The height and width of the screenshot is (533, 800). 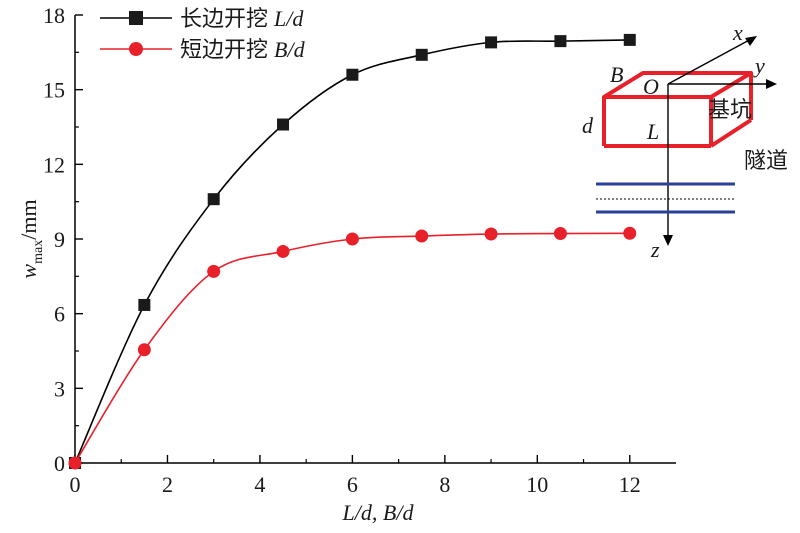 I want to click on x-tick-label: 8, so click(x=444, y=484).